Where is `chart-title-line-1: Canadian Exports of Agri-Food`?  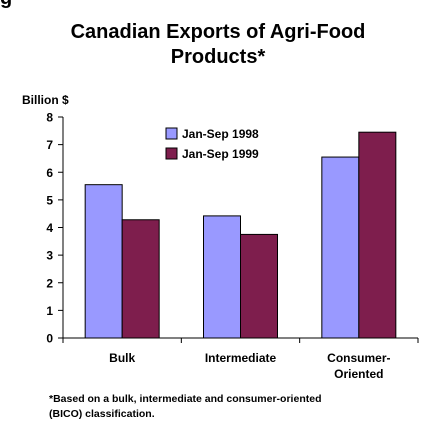 chart-title-line-1: Canadian Exports of Agri-Food is located at coordinates (218, 32).